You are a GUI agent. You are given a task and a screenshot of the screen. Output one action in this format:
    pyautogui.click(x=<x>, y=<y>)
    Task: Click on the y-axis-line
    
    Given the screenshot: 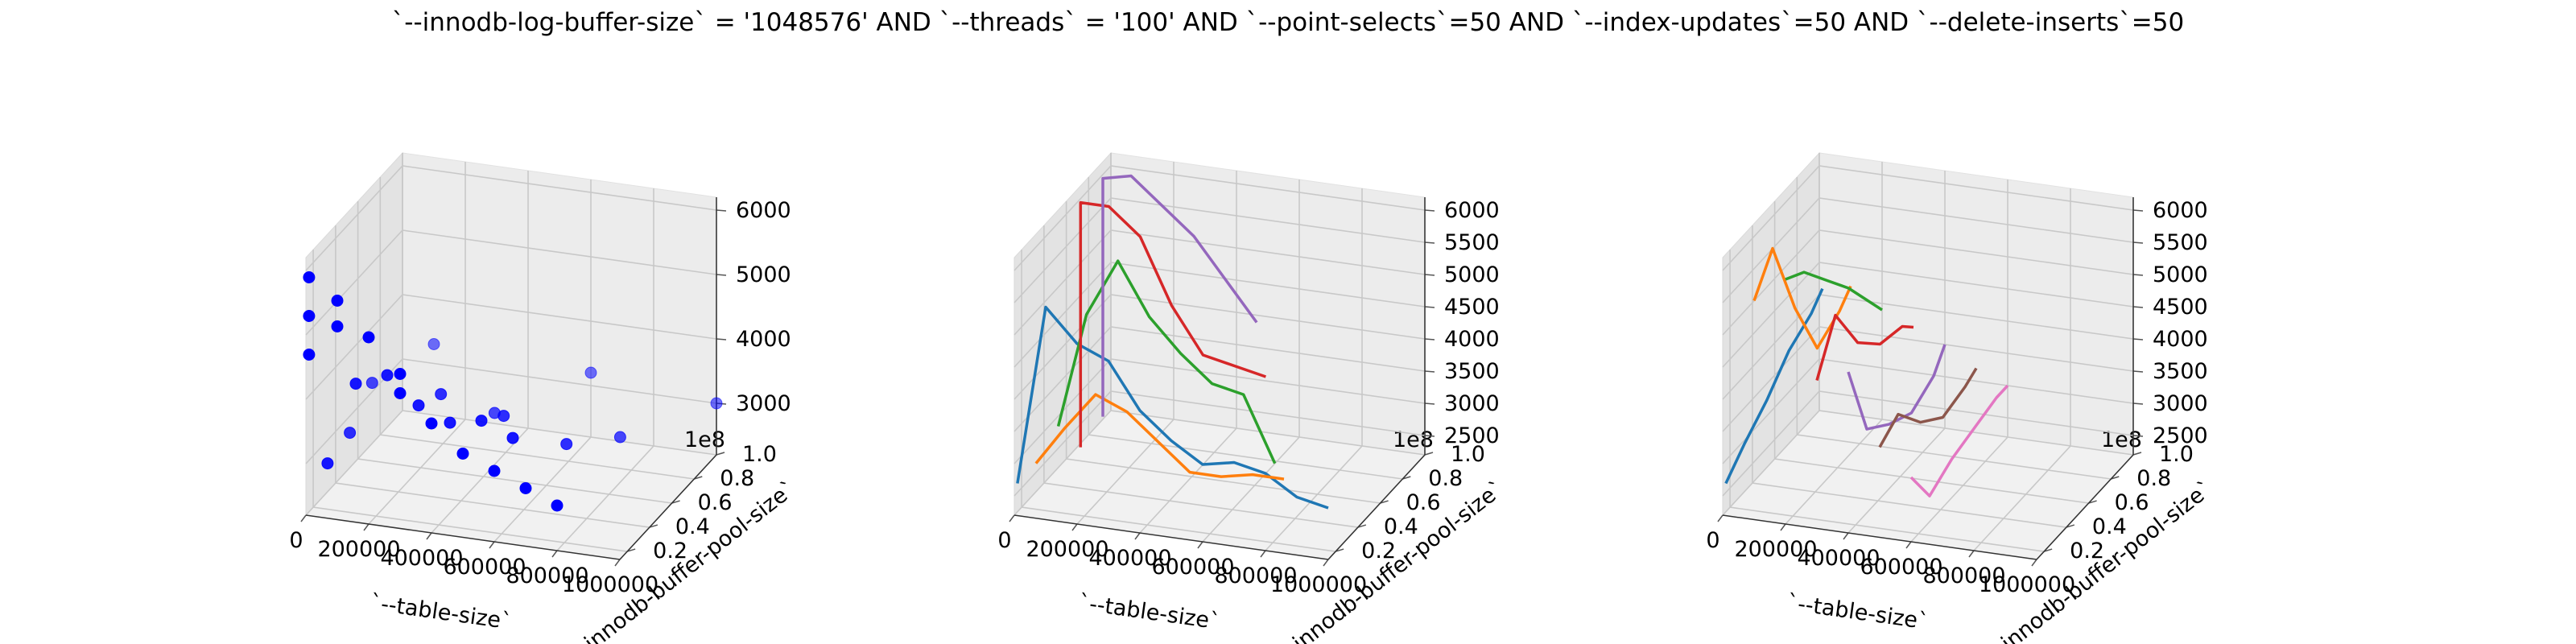 What is the action you would take?
    pyautogui.click(x=1376, y=507)
    